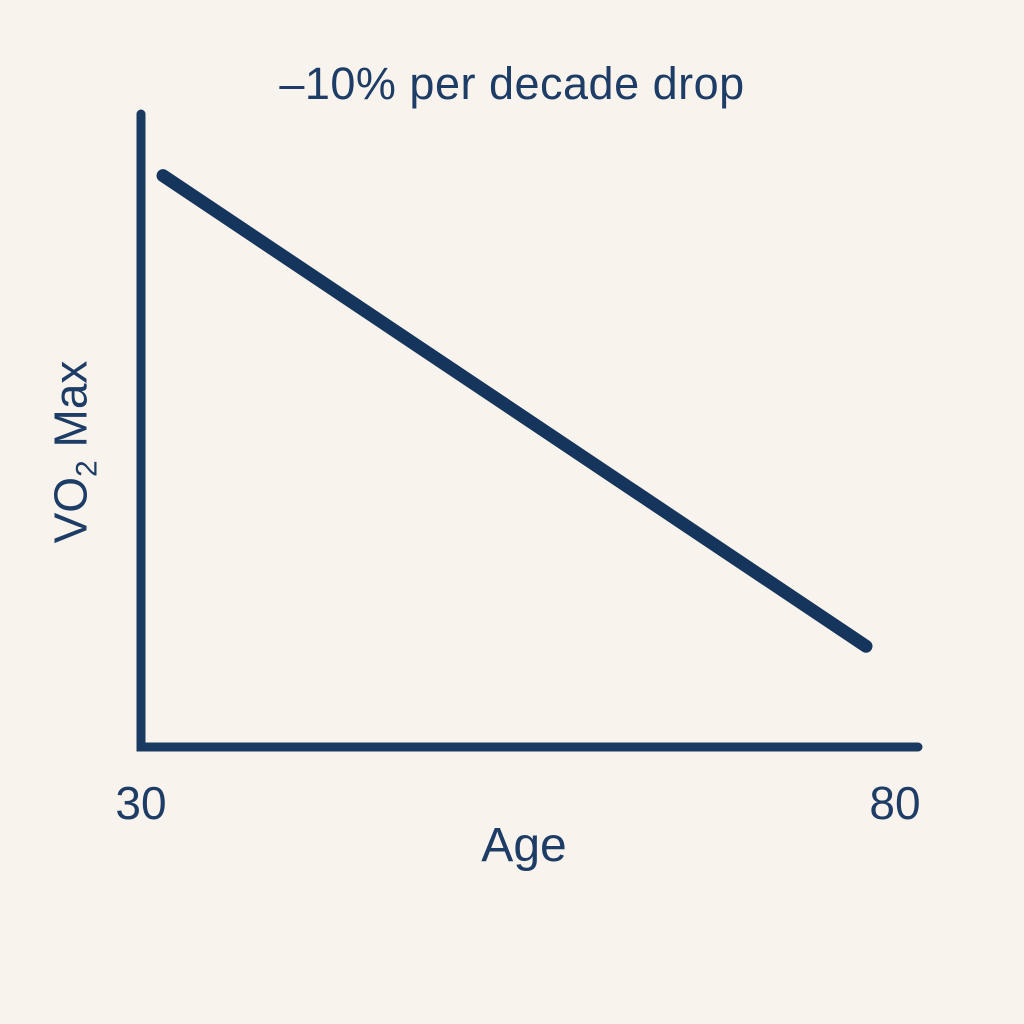 This screenshot has height=1024, width=1024. I want to click on y-axis-label-subscript: 2, so click(87, 468).